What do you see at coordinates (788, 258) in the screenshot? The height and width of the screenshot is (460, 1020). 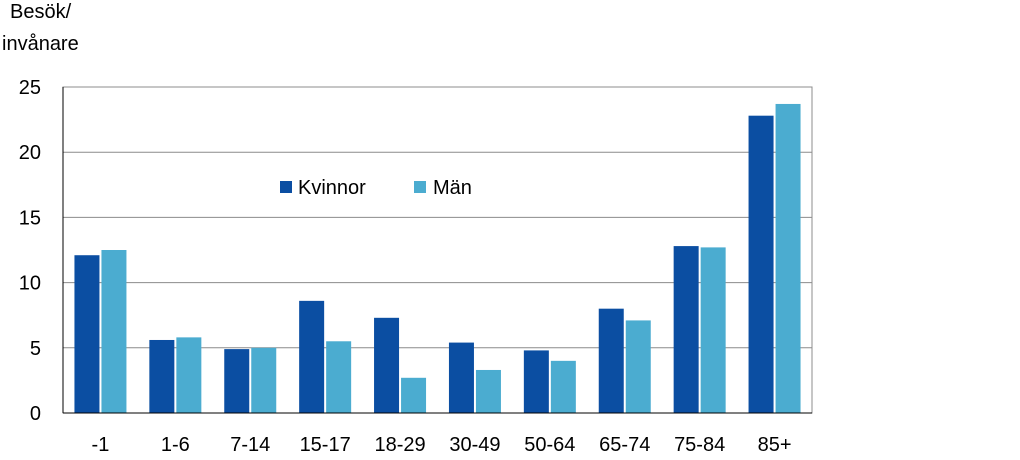 I see `bar-män-85+` at bounding box center [788, 258].